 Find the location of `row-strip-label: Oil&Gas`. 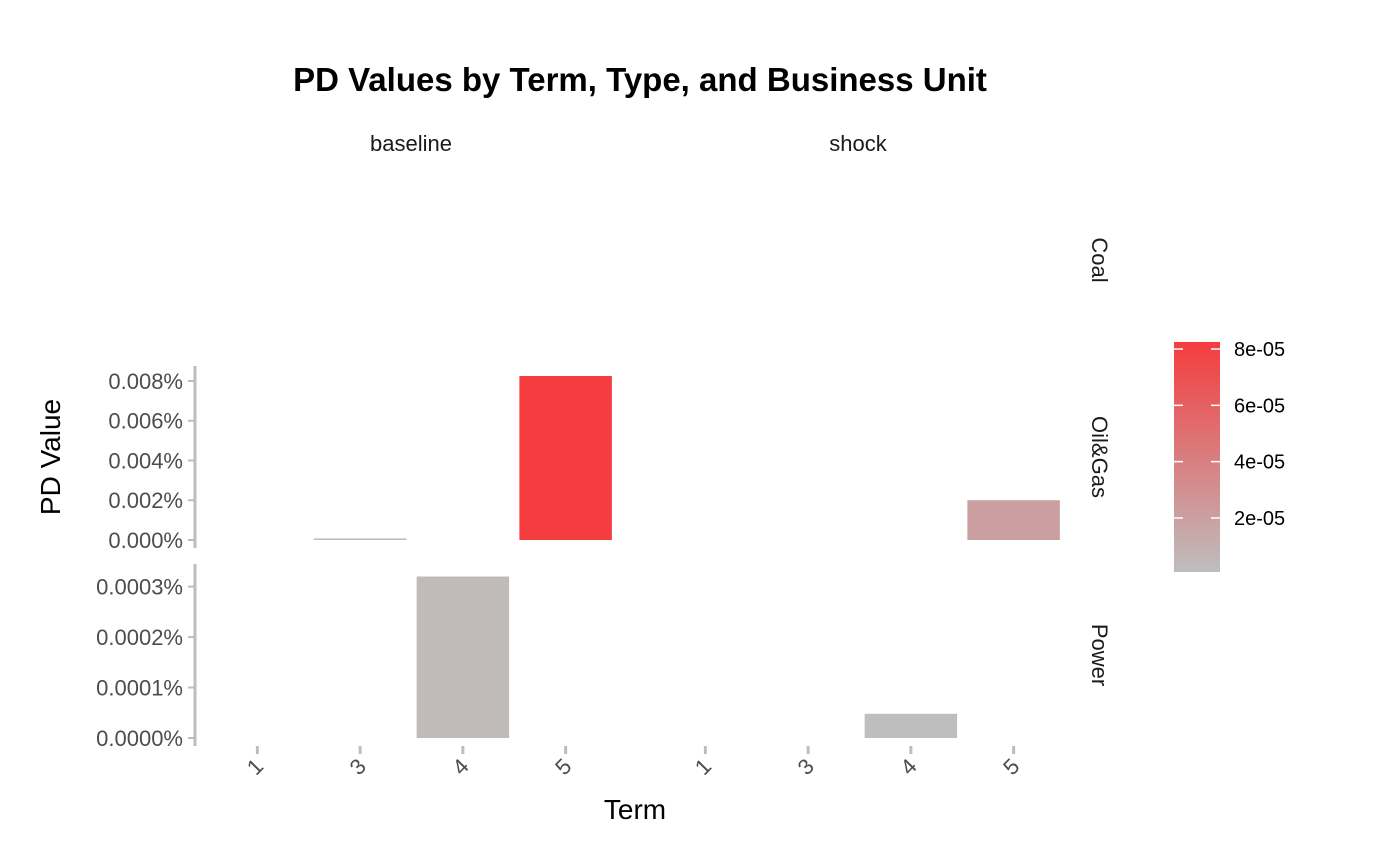

row-strip-label: Oil&Gas is located at coordinates (1099, 457).